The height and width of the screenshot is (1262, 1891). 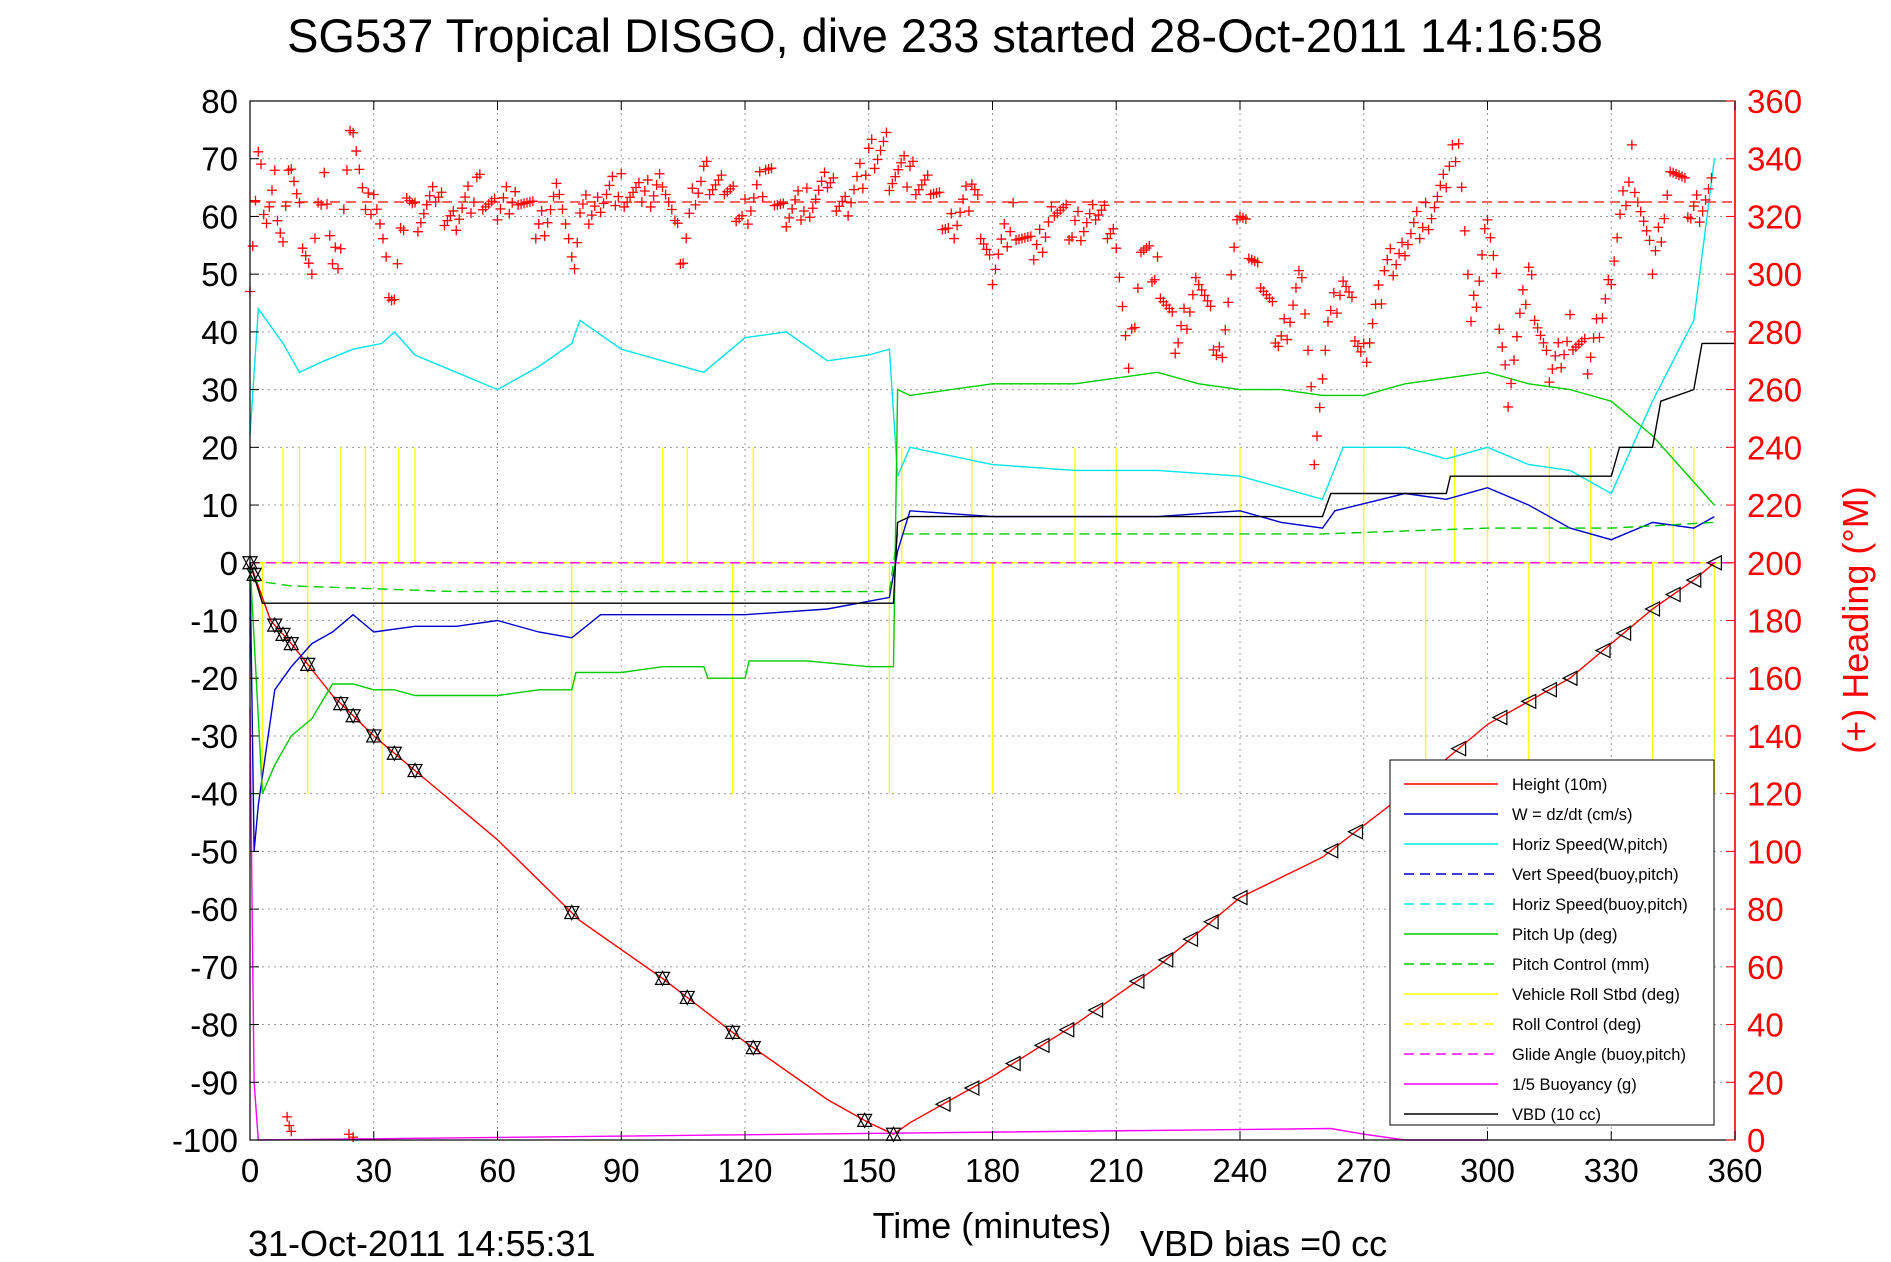 I want to click on x-axis-label: Time (minutes), so click(x=992, y=1225).